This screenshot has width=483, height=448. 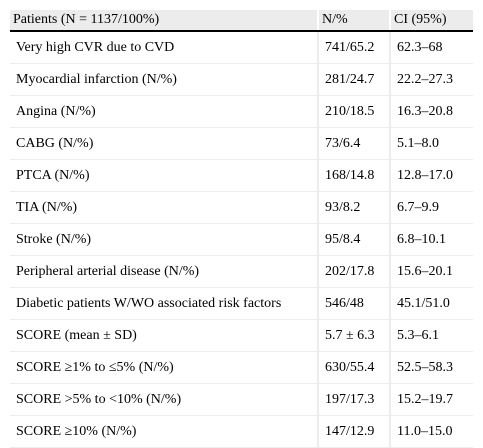 What do you see at coordinates (164, 47) in the screenshot?
I see `row-label: Very high CVR due to CVD` at bounding box center [164, 47].